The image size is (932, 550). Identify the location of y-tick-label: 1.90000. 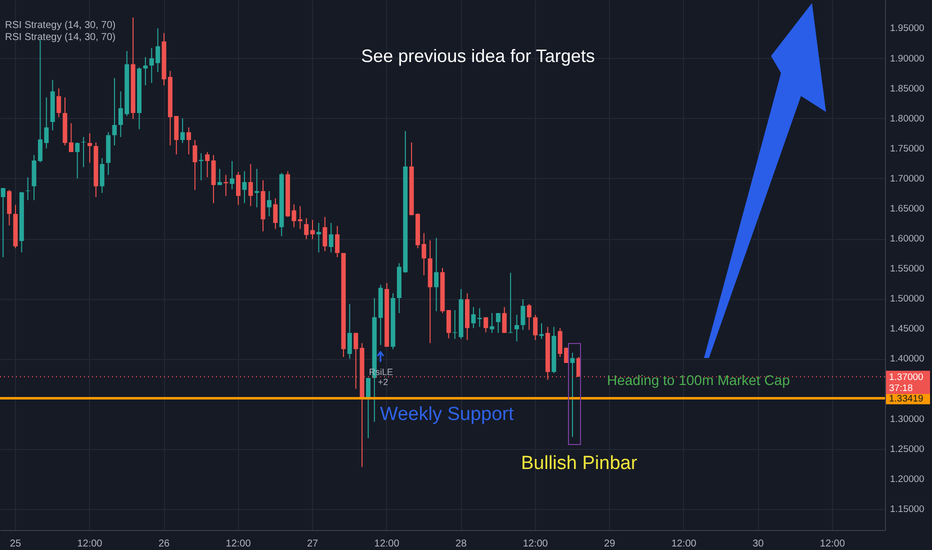
(907, 58).